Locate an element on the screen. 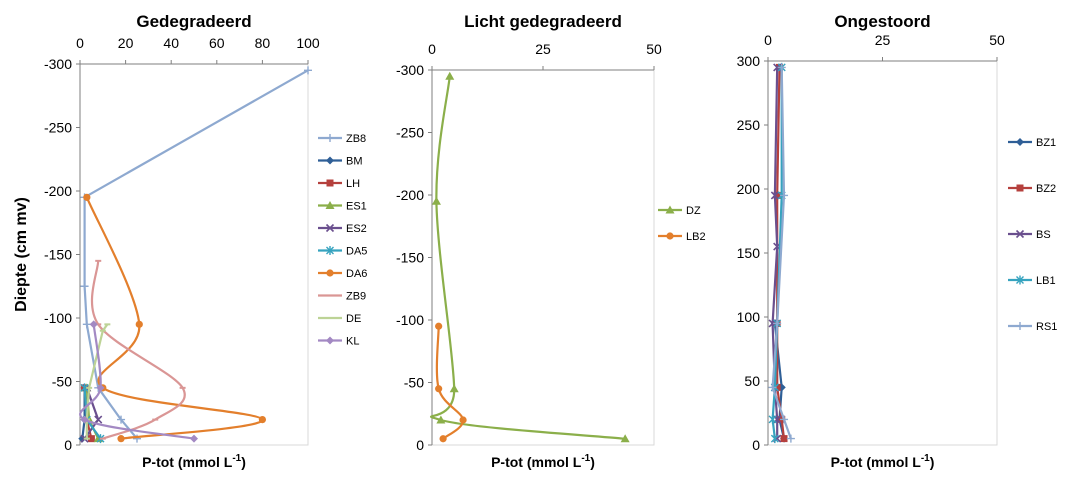 The width and height of the screenshot is (1066, 482). legend-entry-es2: ES2 is located at coordinates (342, 229).